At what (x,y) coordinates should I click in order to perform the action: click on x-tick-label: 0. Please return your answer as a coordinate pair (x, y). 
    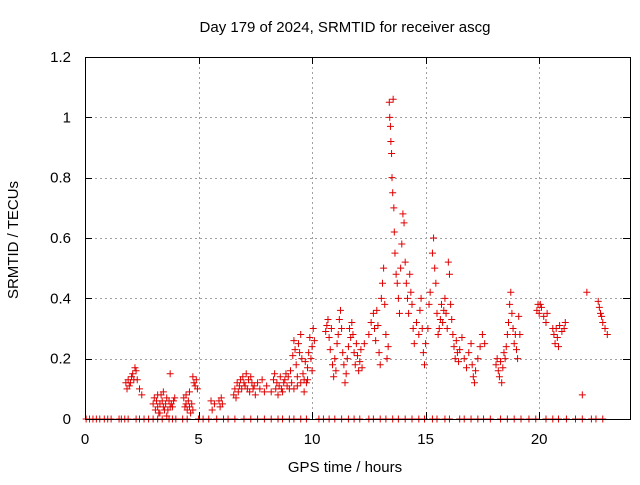
    Looking at the image, I should click on (85, 439).